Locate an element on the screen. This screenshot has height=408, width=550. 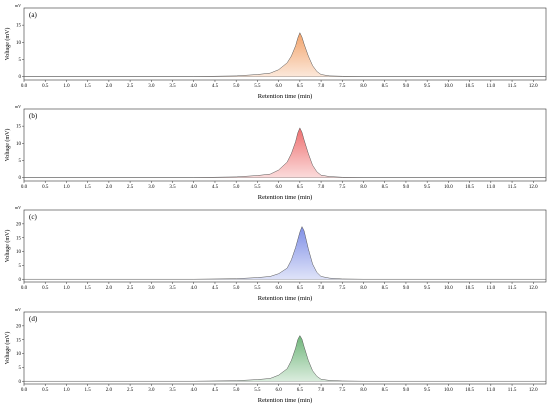
y-axis-label: Voltage (mV) is located at coordinates (7, 145).